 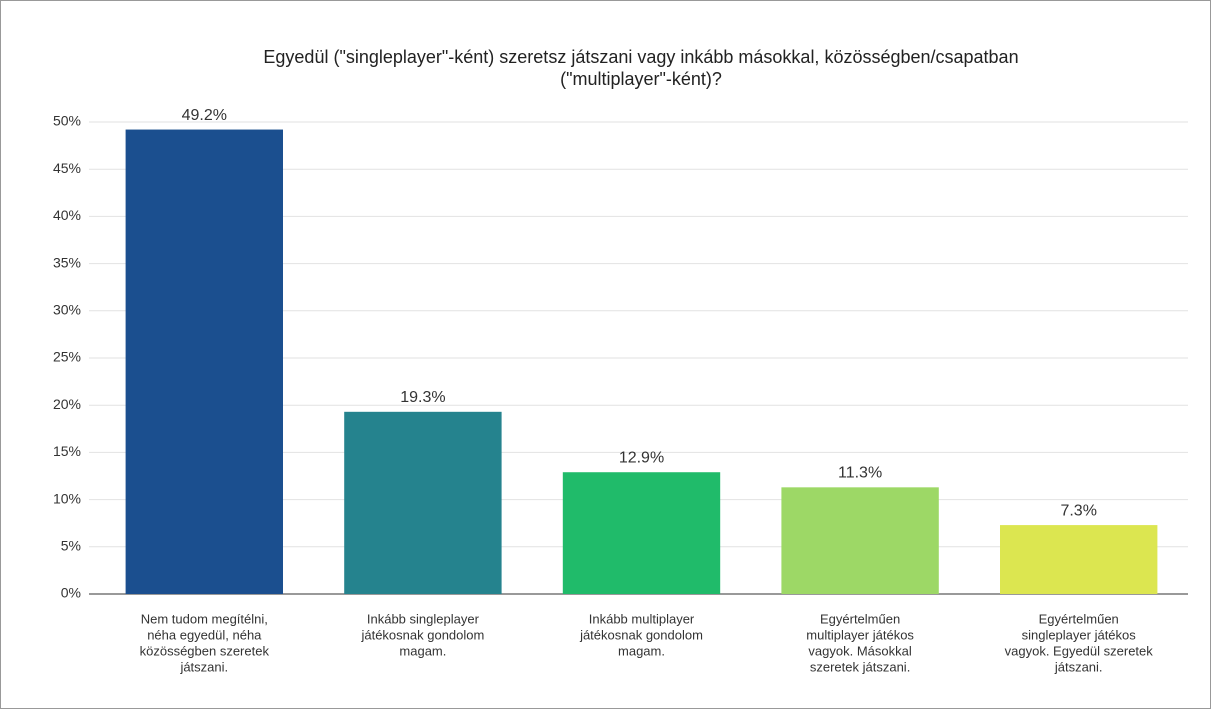 What do you see at coordinates (642, 618) in the screenshot?
I see `x-tick-label: Inkább multiplayer` at bounding box center [642, 618].